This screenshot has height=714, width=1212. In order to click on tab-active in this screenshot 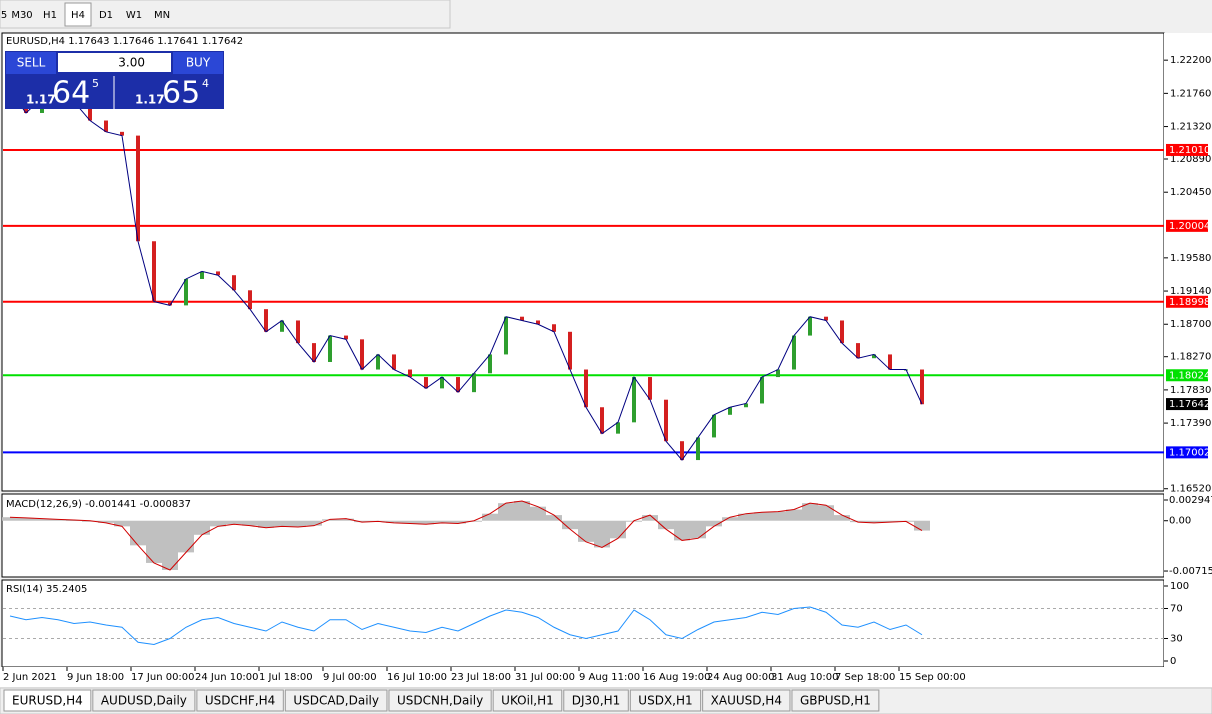, I will do `click(47, 700)`.